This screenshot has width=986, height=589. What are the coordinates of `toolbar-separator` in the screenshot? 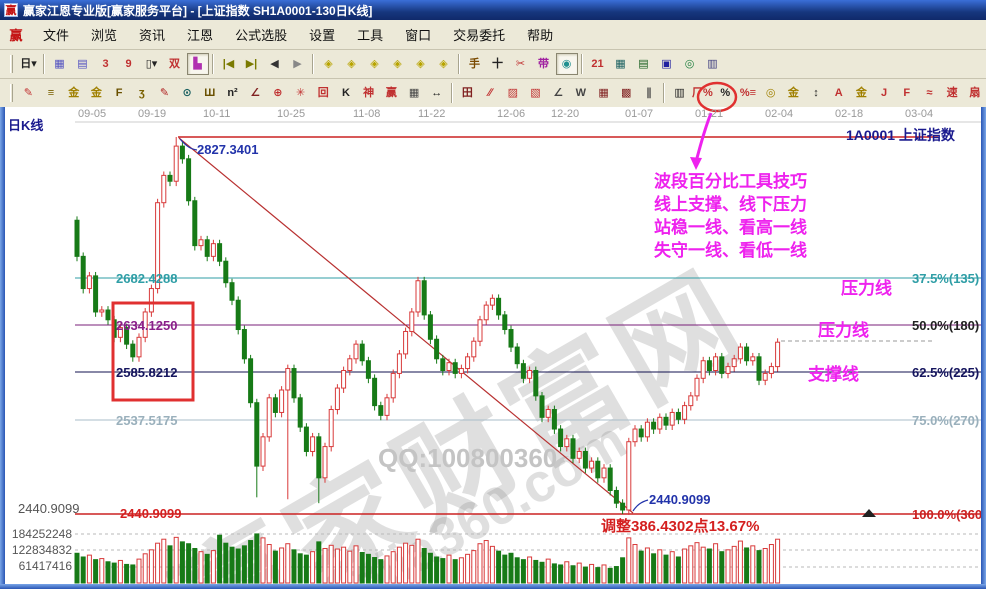 It's located at (313, 64).